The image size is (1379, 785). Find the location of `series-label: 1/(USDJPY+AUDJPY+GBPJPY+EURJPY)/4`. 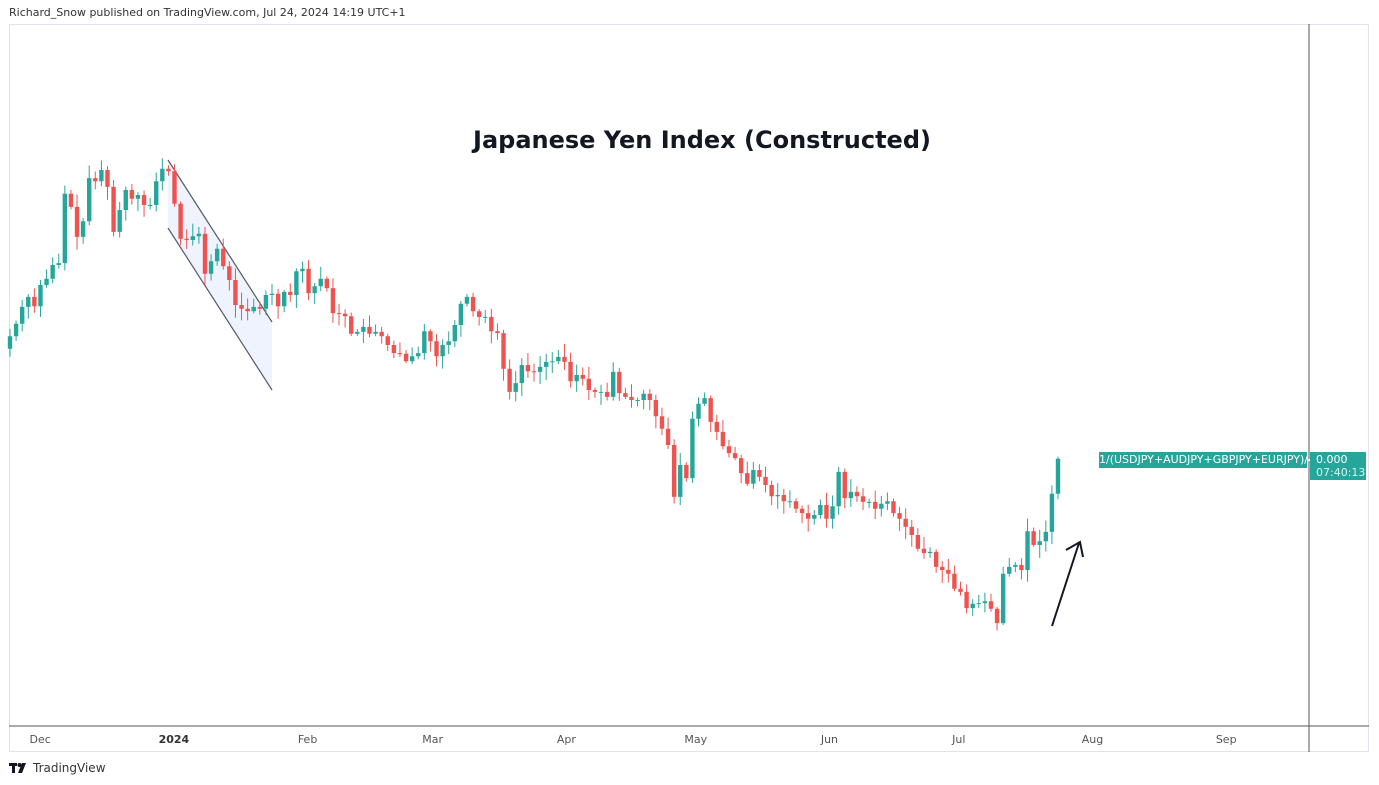

series-label: 1/(USDJPY+AUDJPY+GBPJPY+EURJPY)/4 is located at coordinates (1207, 460).